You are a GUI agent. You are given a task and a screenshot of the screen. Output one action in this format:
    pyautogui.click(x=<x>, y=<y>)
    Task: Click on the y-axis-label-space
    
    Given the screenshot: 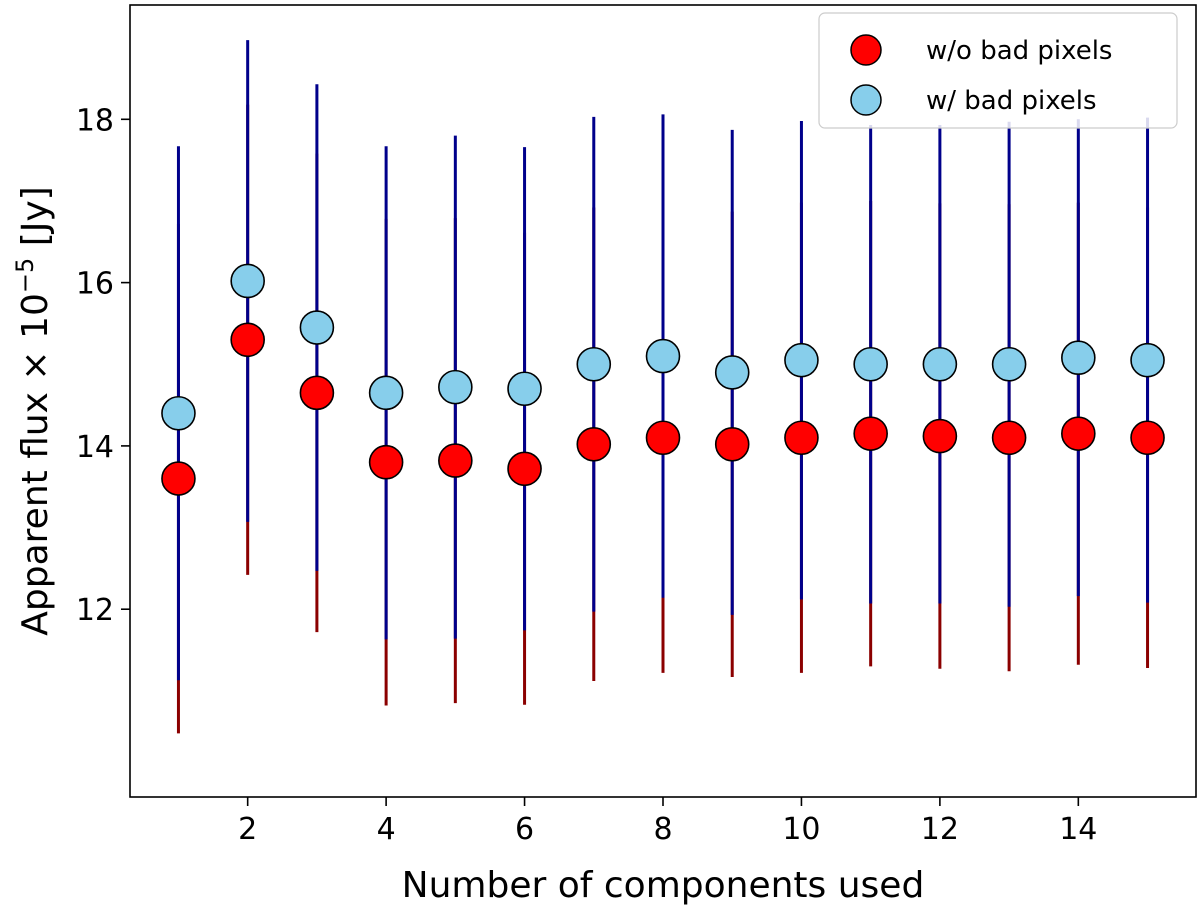 What is the action you would take?
    pyautogui.click(x=35, y=344)
    